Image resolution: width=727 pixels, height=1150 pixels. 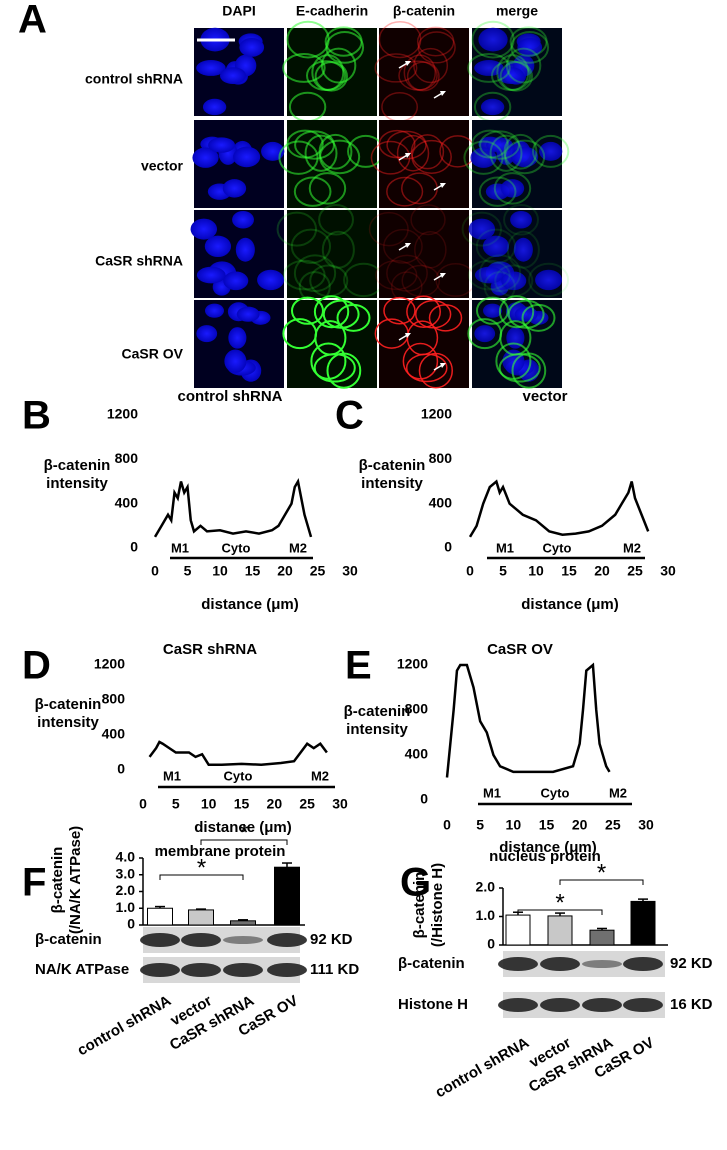 I want to click on region-label: M2, so click(x=632, y=547).